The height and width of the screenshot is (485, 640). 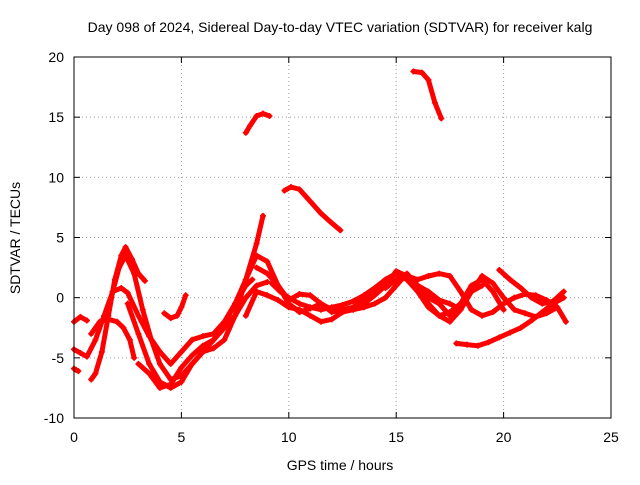 What do you see at coordinates (56, 57) in the screenshot?
I see `y-tick-label: 20` at bounding box center [56, 57].